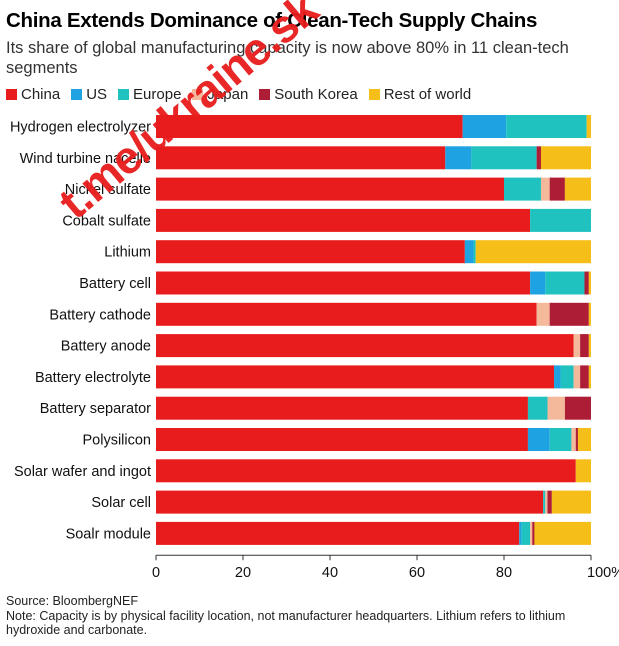  What do you see at coordinates (228, 94) in the screenshot?
I see `legend-label-japan: Japan` at bounding box center [228, 94].